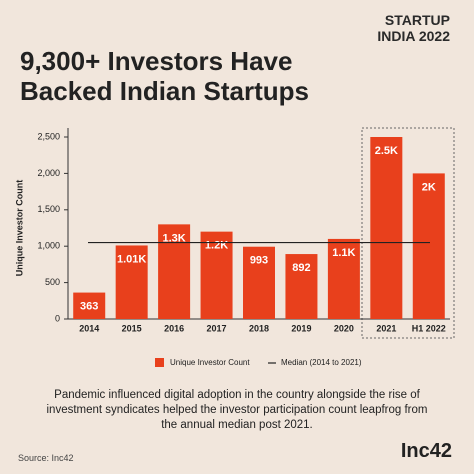 This screenshot has width=474, height=474. Describe the element at coordinates (344, 328) in the screenshot. I see `x-tick-label: 2020` at that location.